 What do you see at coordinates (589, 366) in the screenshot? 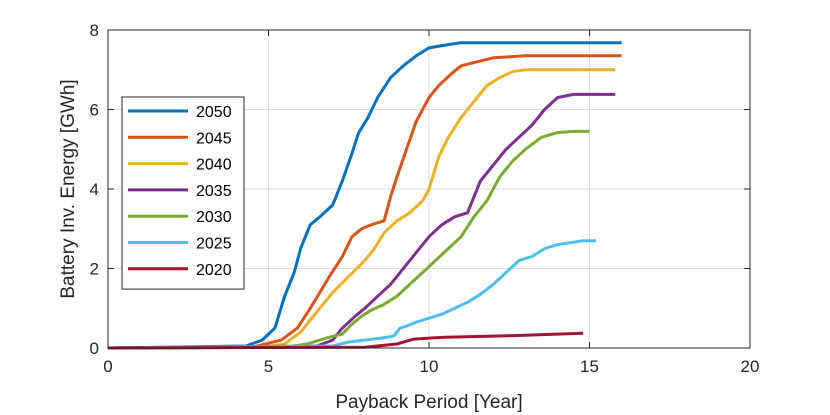
I see `x-tick-label: 15` at bounding box center [589, 366].